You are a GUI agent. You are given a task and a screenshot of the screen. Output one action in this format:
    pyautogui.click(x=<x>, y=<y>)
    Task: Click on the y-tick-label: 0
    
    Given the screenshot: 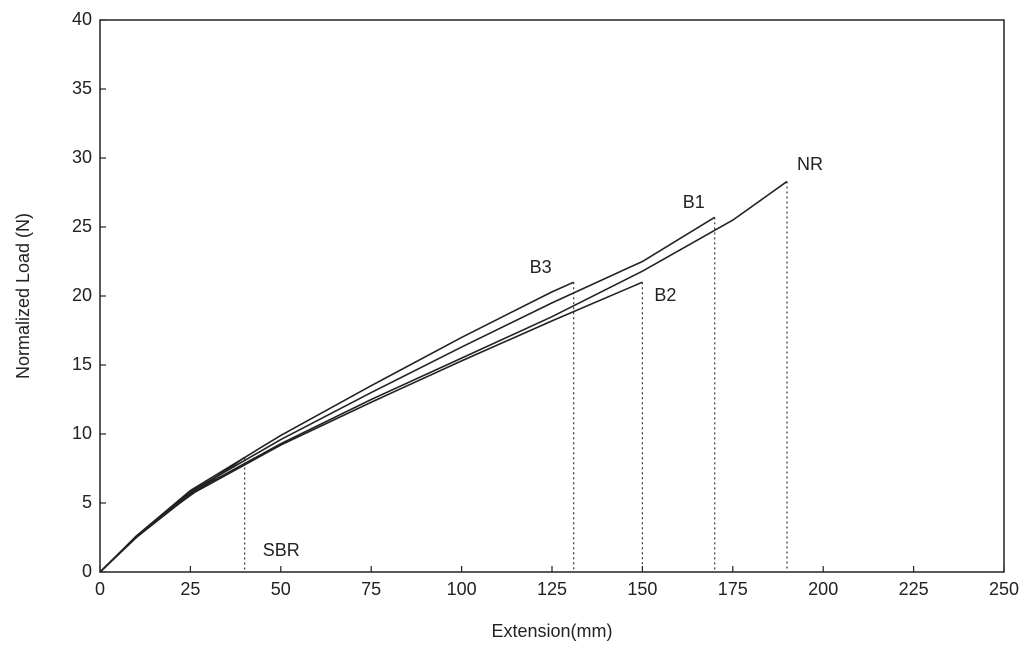 What is the action you would take?
    pyautogui.click(x=87, y=571)
    